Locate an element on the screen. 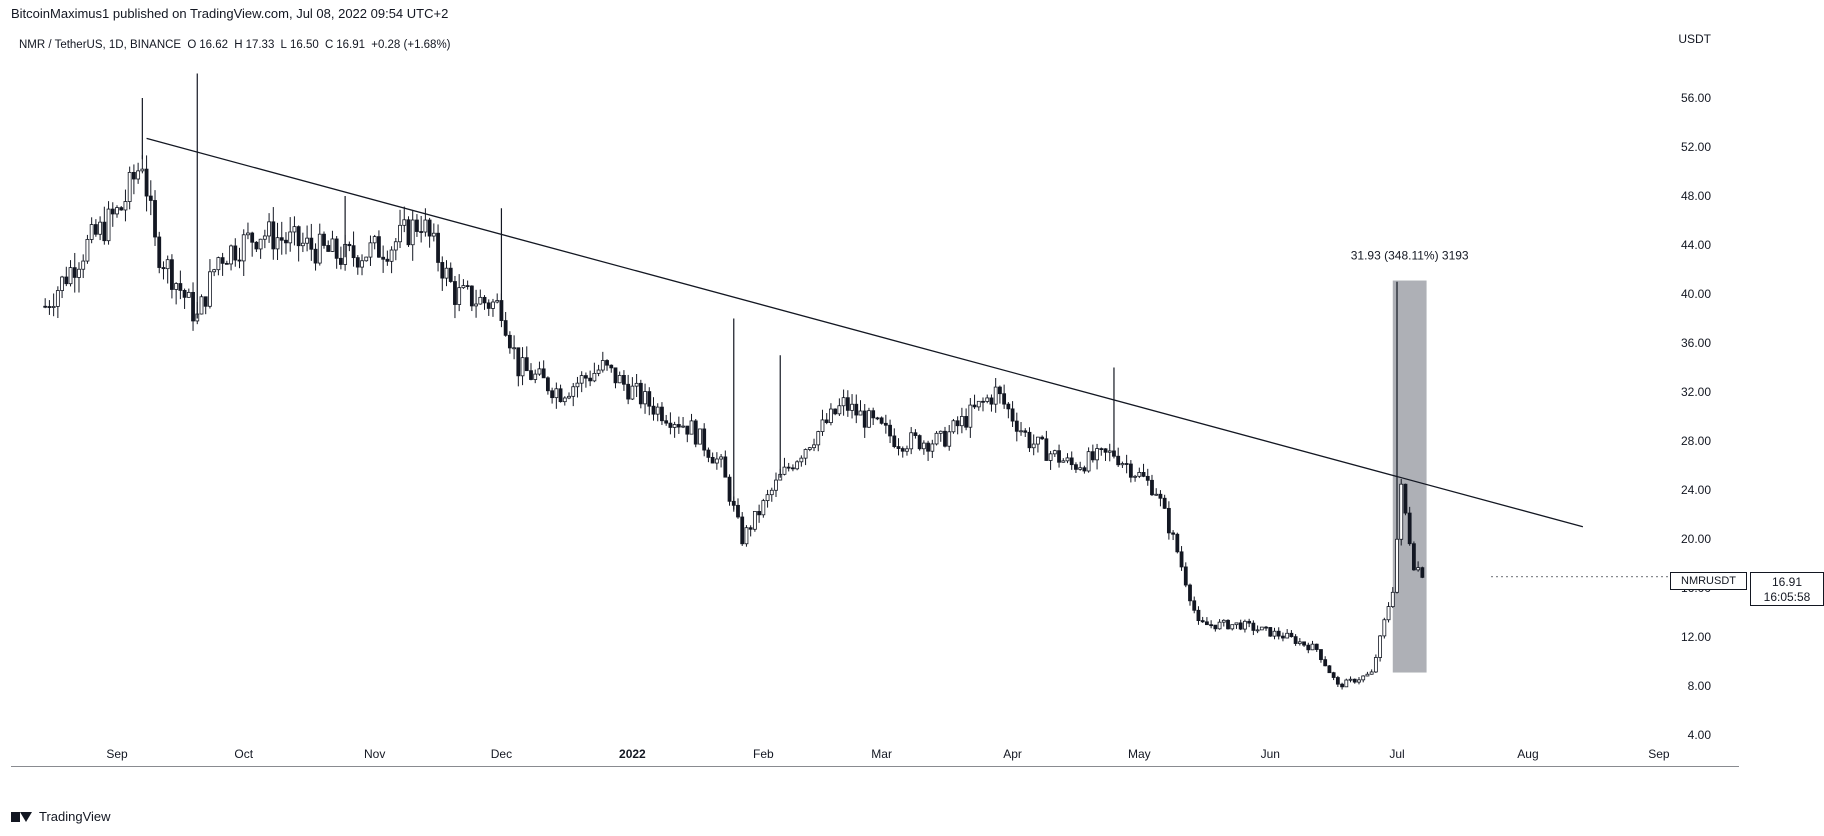 Image resolution: width=1824 pixels, height=836 pixels. price-axis-label: 40.00 is located at coordinates (1696, 294).